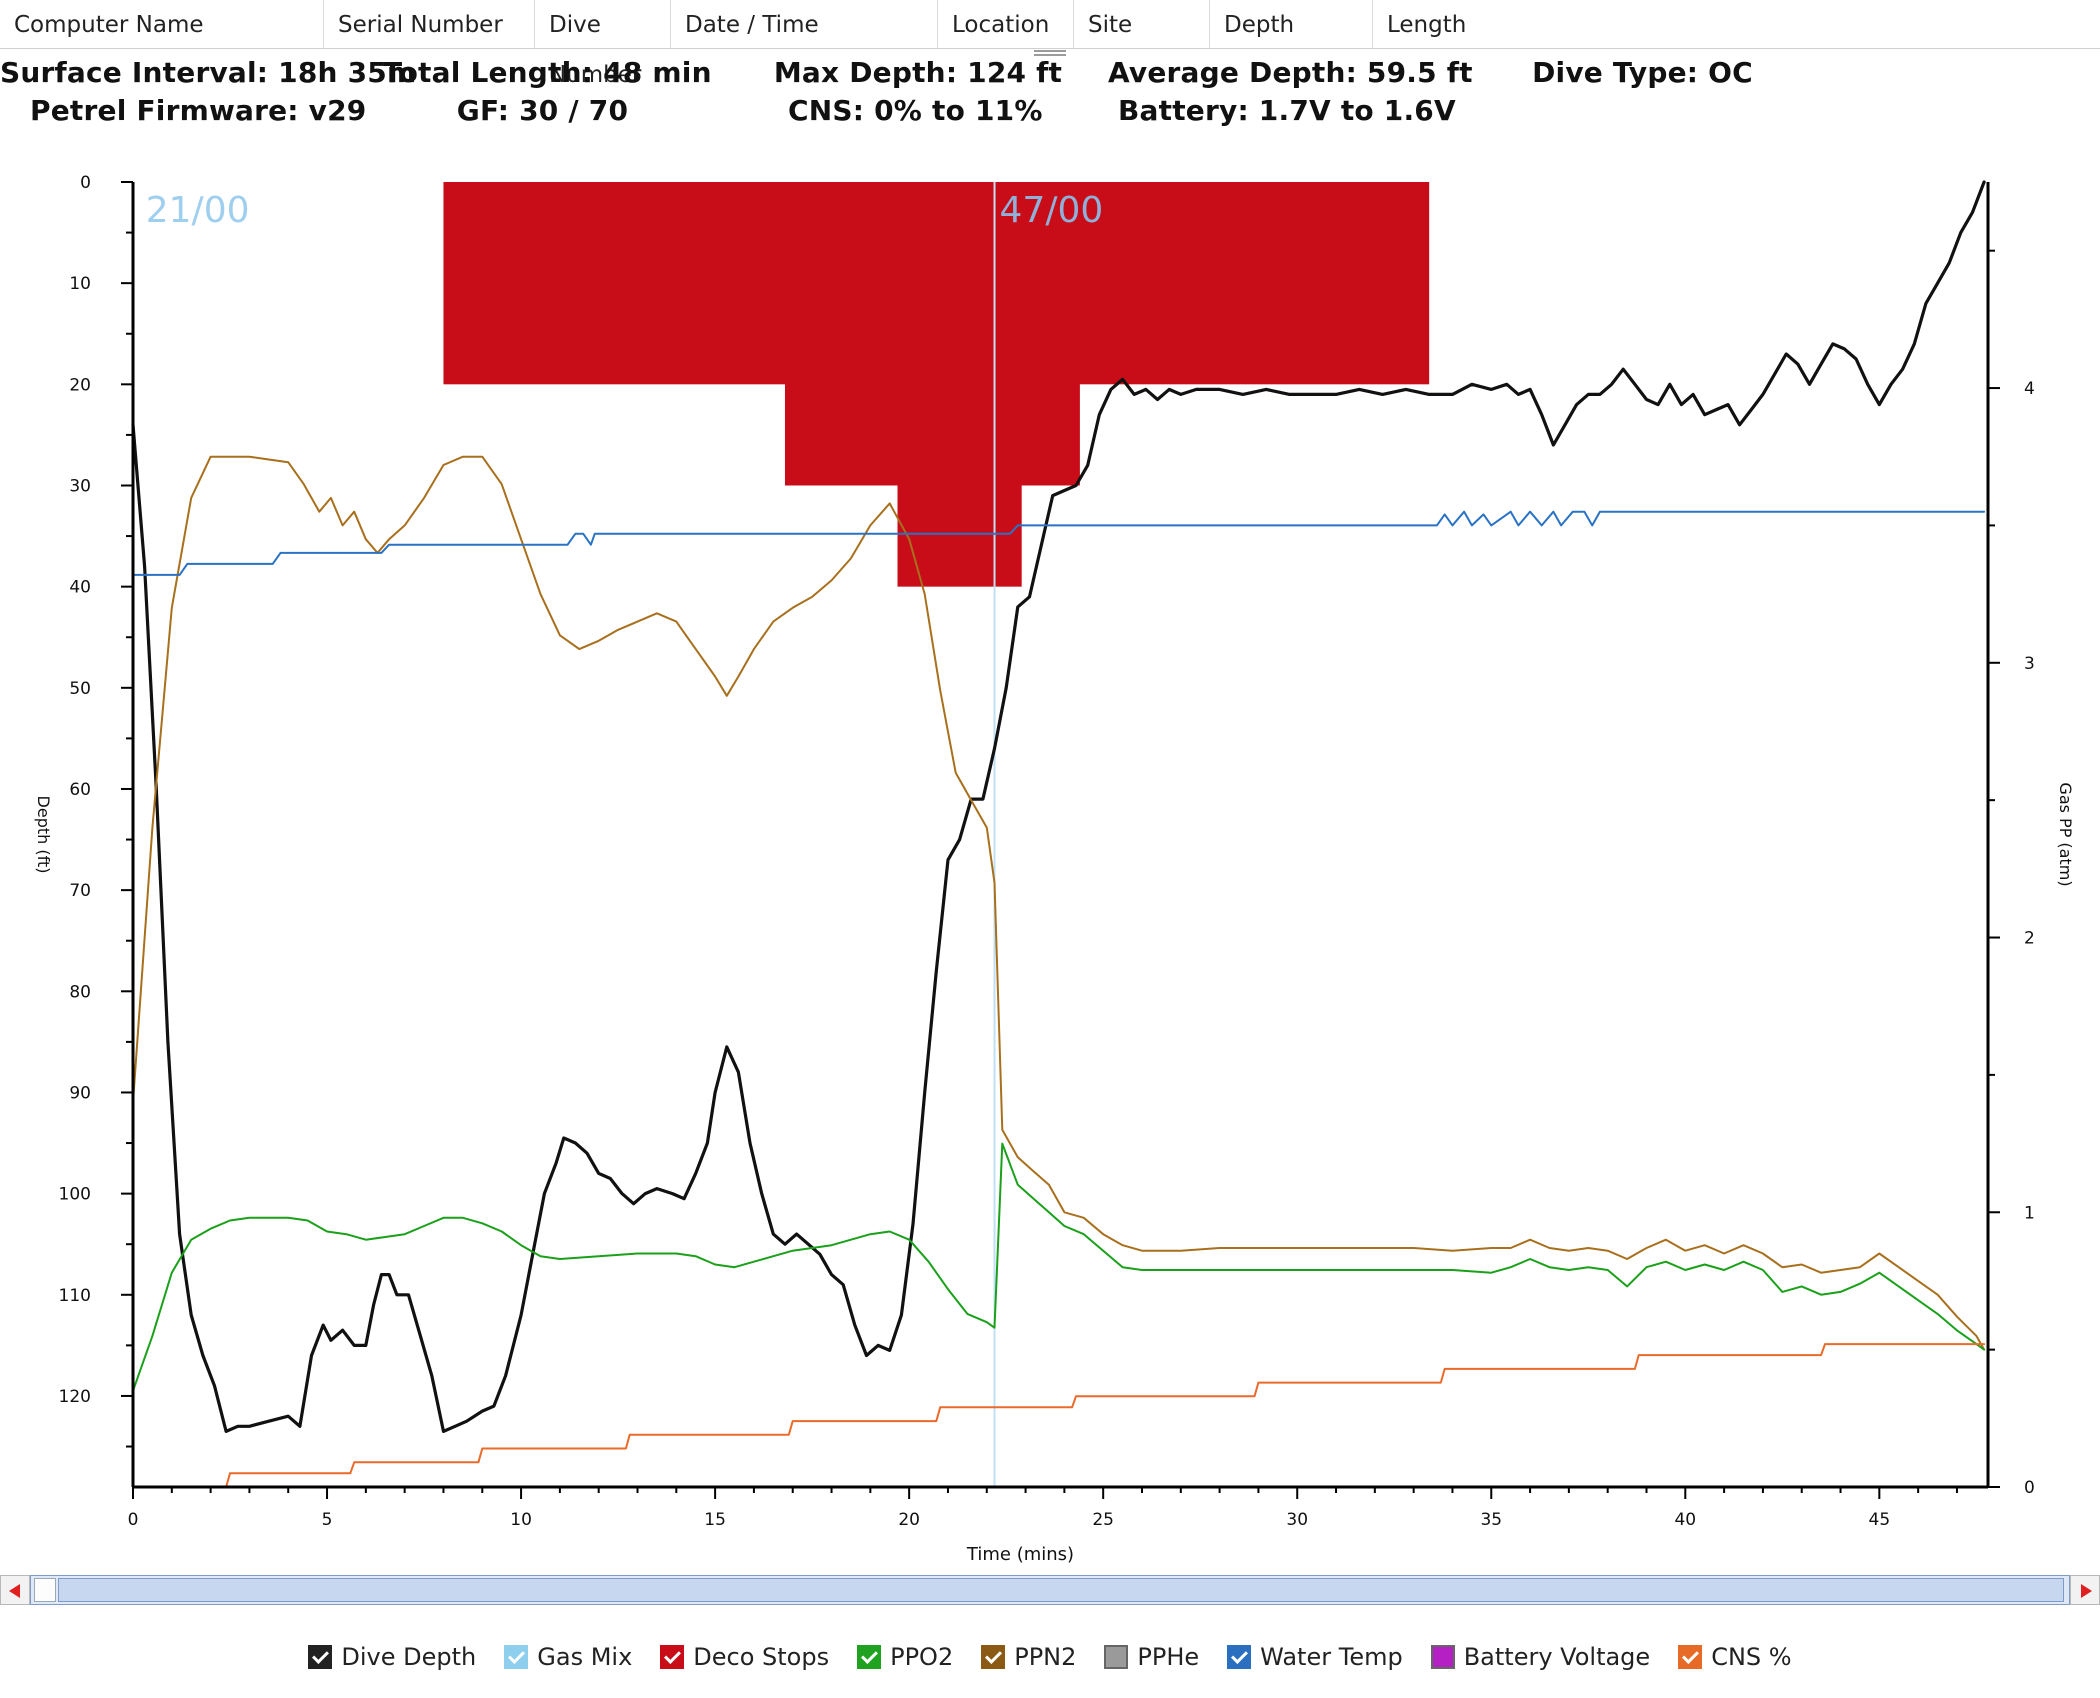 The width and height of the screenshot is (2100, 1698). What do you see at coordinates (1105, 1415) in the screenshot?
I see `series-cns` at bounding box center [1105, 1415].